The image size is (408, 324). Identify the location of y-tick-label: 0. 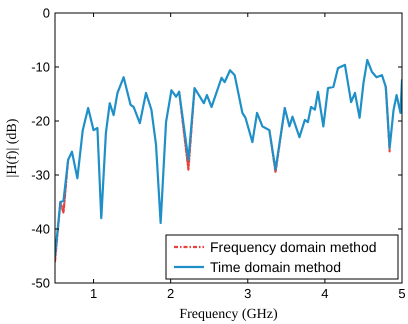
(46, 13).